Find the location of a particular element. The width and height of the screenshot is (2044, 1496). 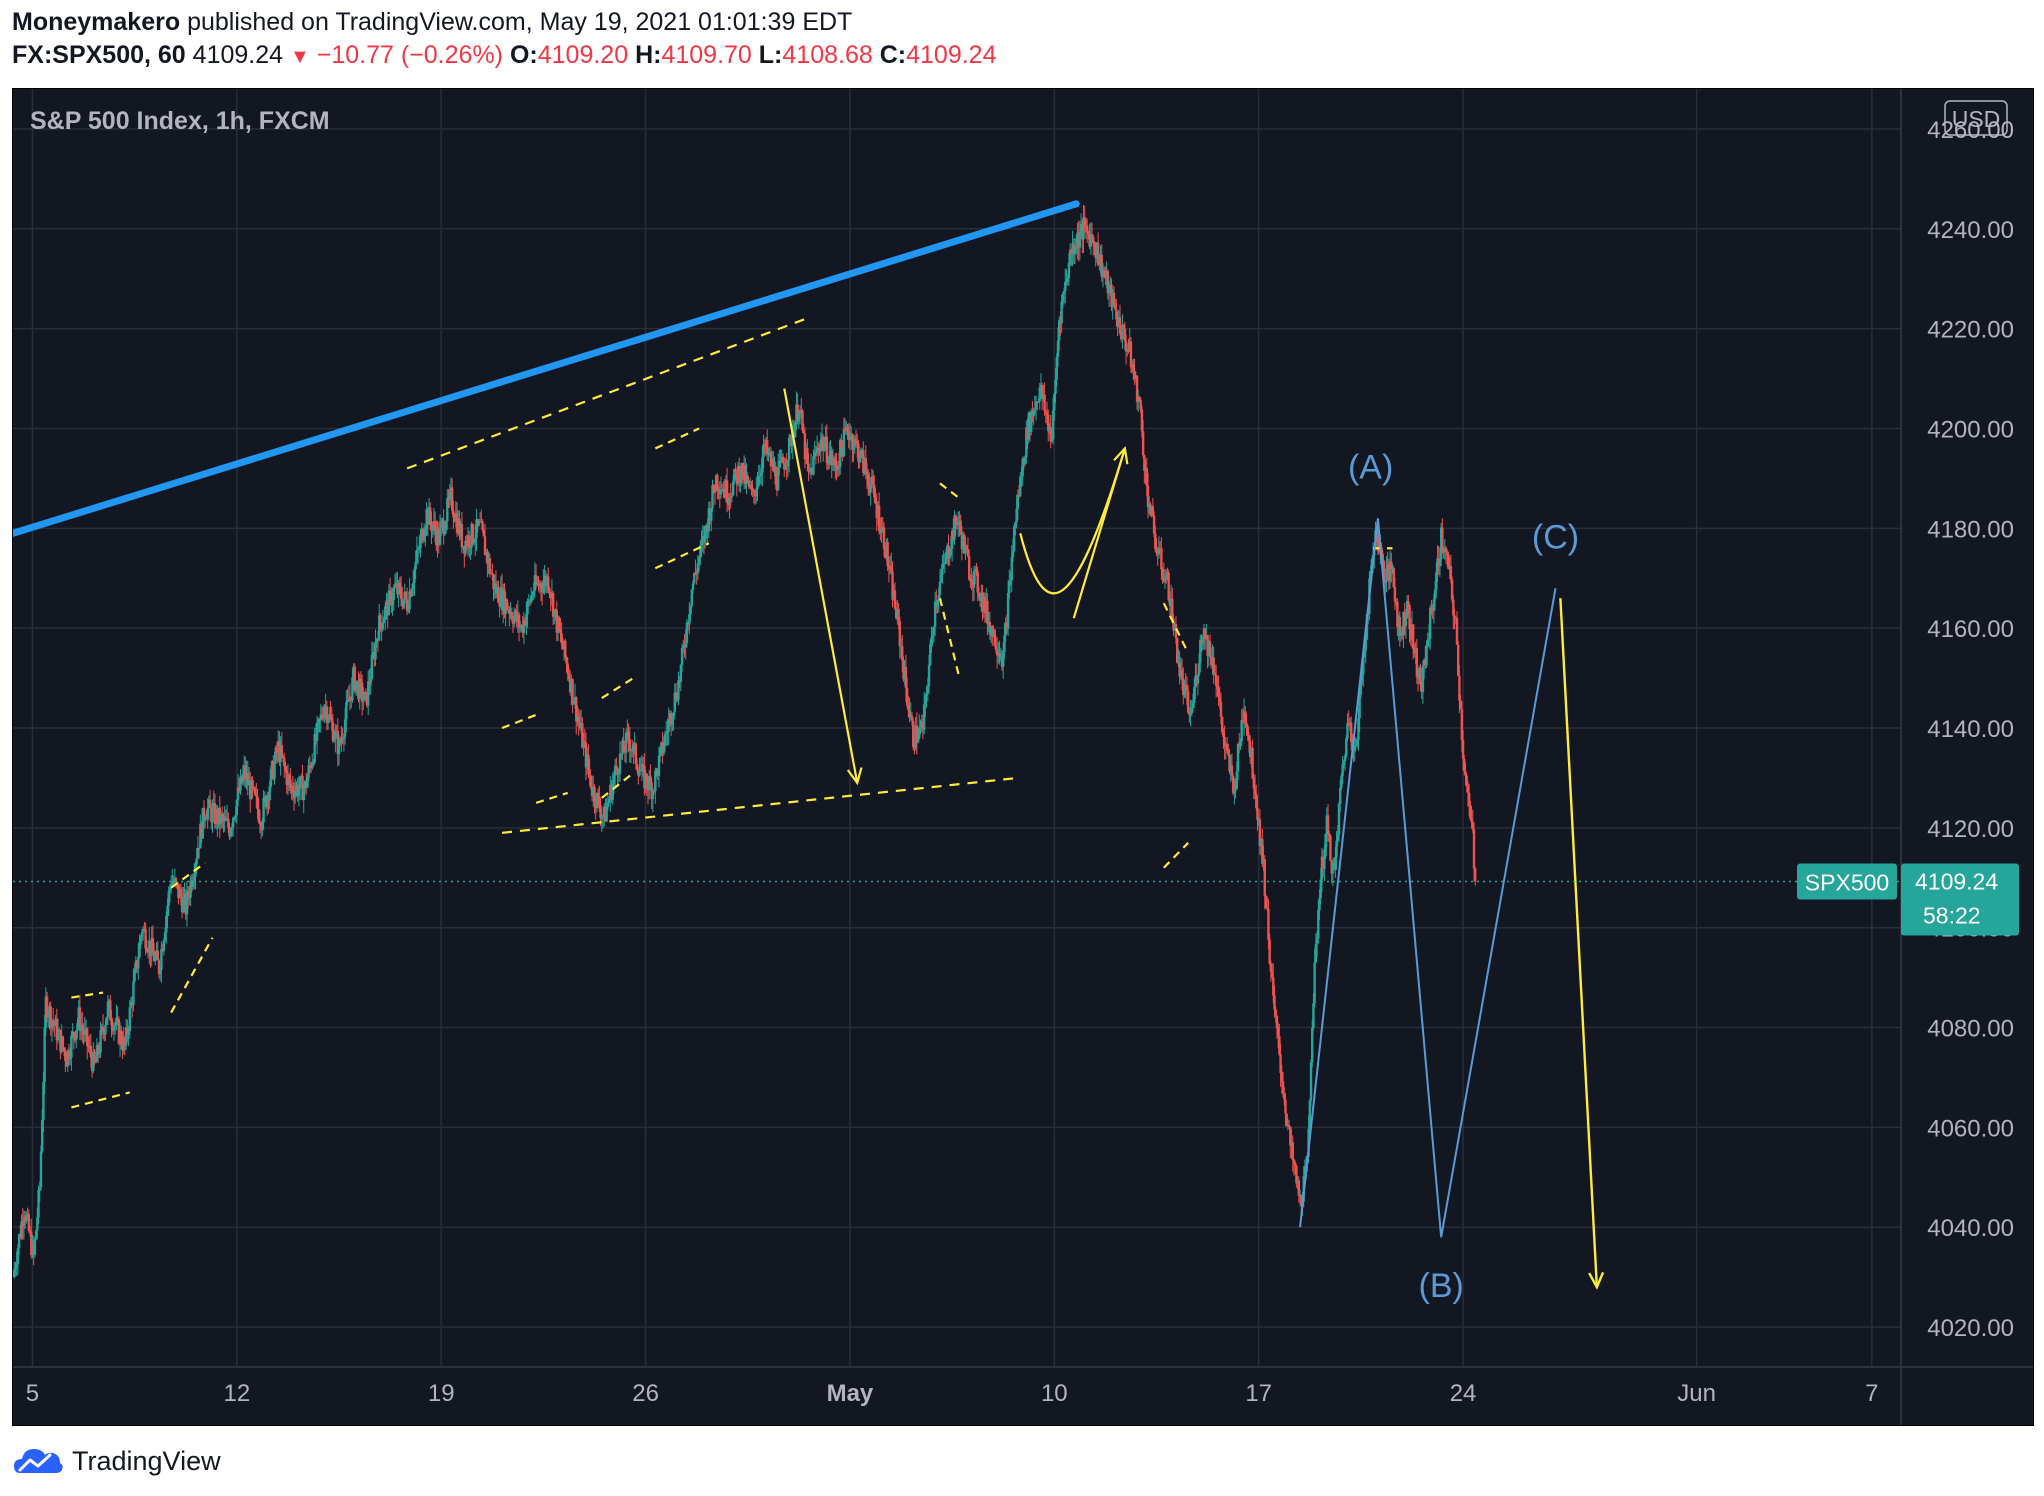

open-label: O: is located at coordinates (523, 55).